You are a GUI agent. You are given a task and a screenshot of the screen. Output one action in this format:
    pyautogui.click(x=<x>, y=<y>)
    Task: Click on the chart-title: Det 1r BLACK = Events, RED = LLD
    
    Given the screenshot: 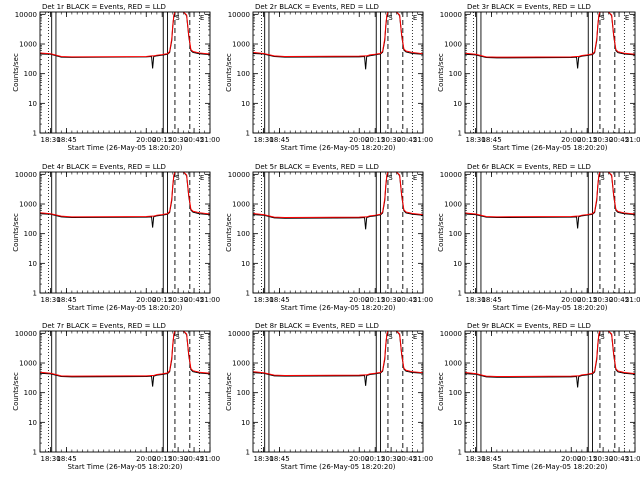 What is the action you would take?
    pyautogui.click(x=104, y=7)
    